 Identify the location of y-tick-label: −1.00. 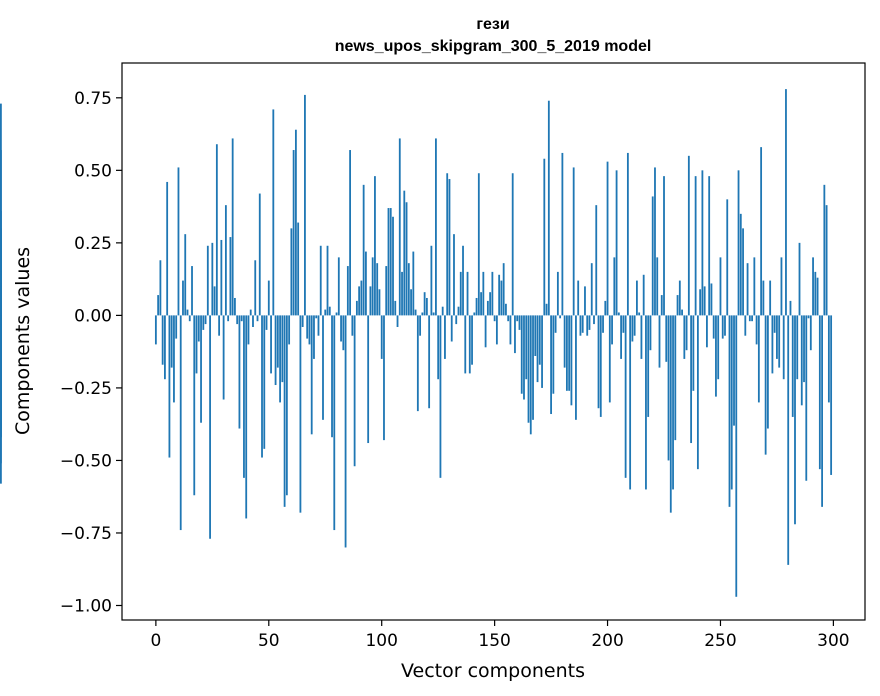
(86, 606).